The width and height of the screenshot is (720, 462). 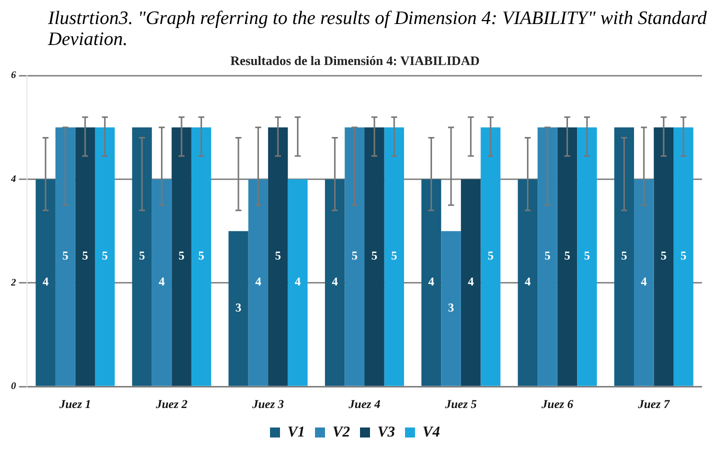 I want to click on chart-title: Resultados de la Dimensión 4: VIABILIDAD, so click(x=355, y=60).